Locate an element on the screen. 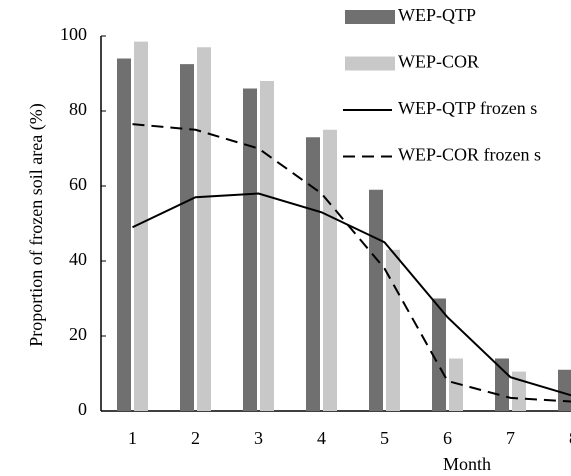  x-tick-label: 7 is located at coordinates (510, 438).